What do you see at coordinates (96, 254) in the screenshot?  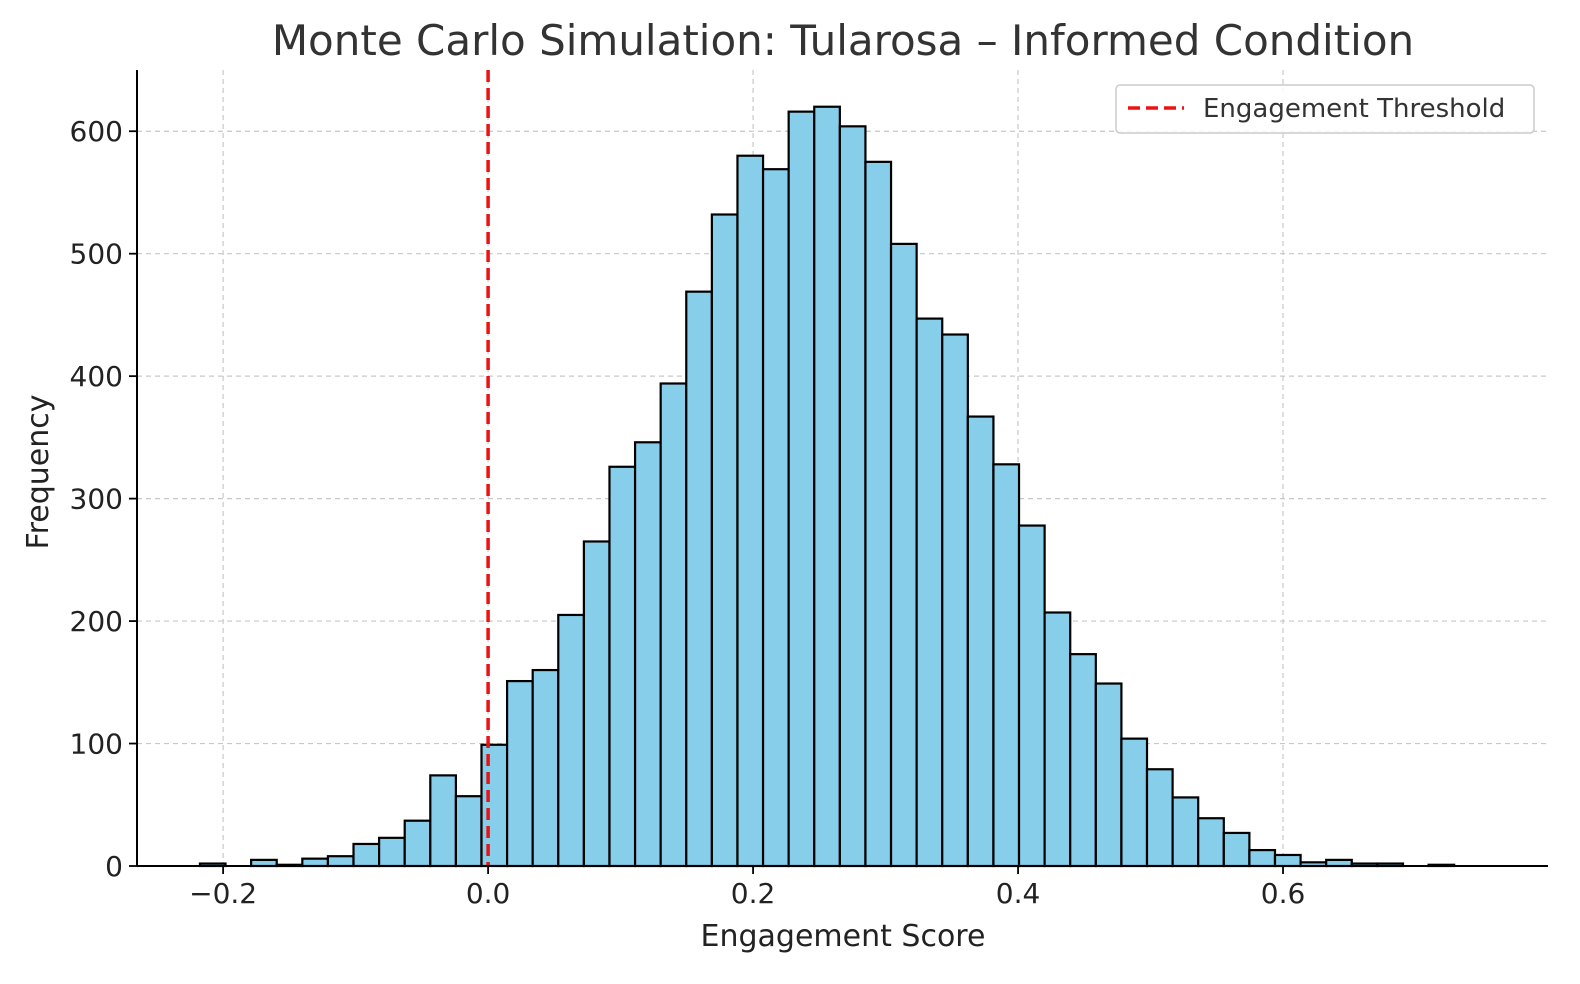 I see `y-tick-label: 500` at bounding box center [96, 254].